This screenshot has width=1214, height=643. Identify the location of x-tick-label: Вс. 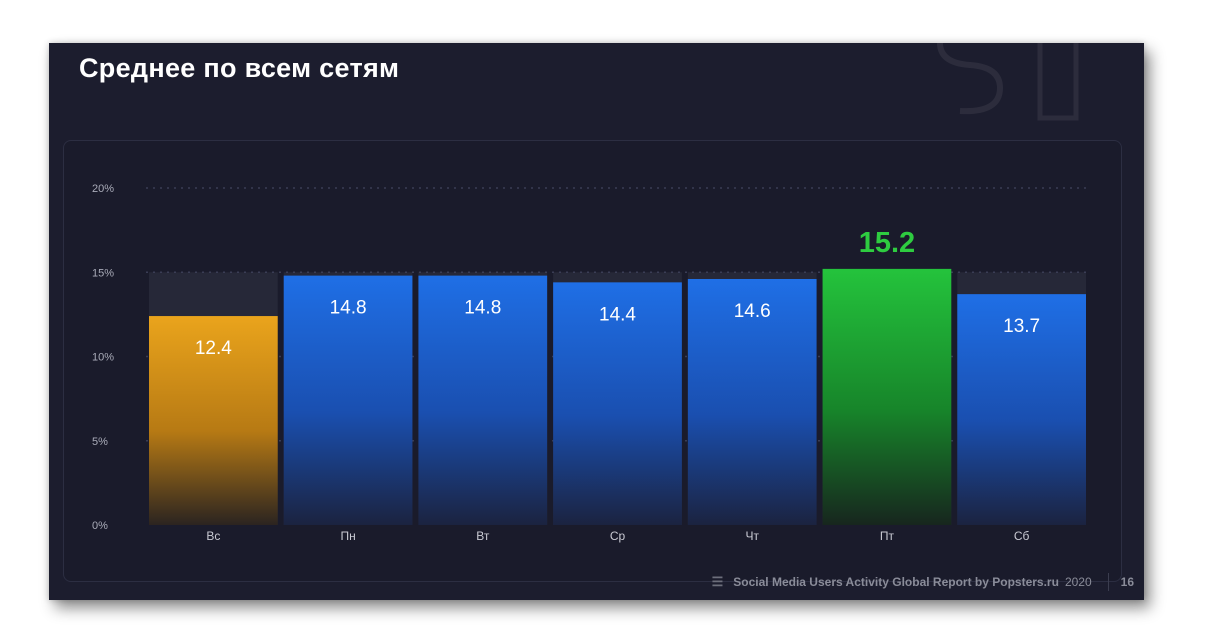
(213, 536).